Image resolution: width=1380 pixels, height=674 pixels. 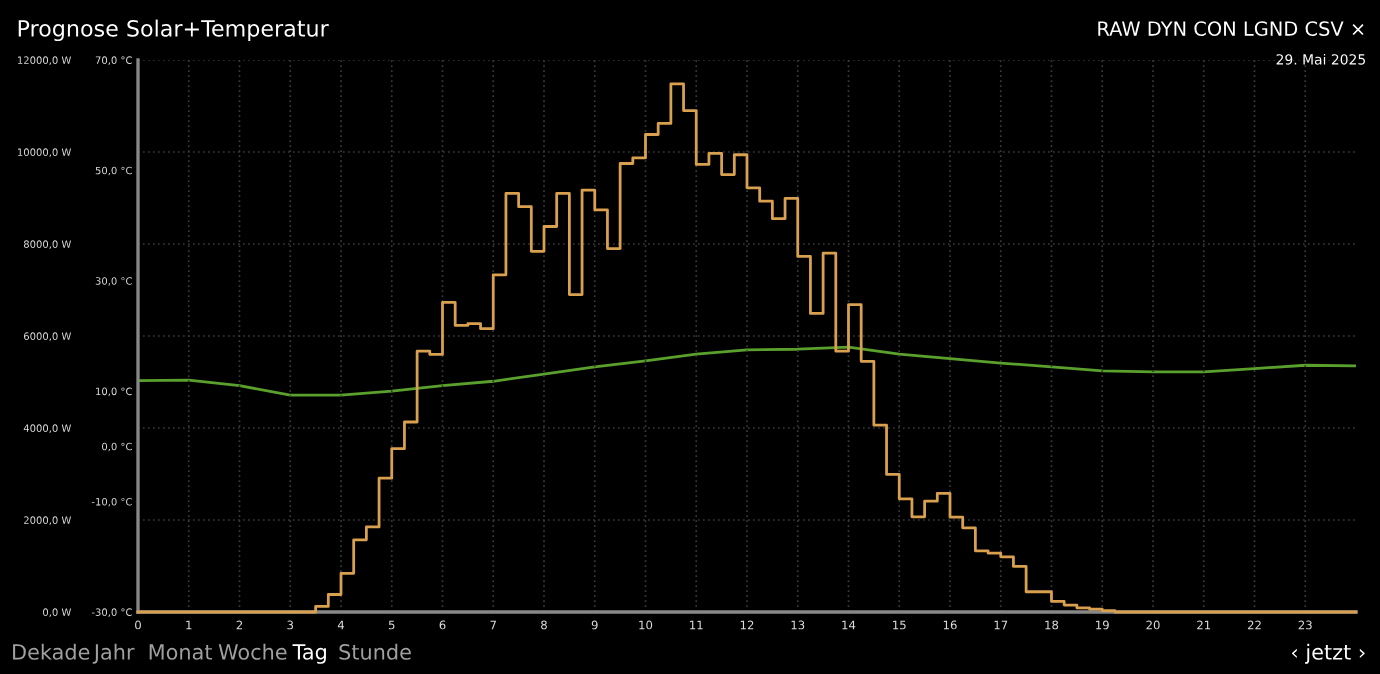 I want to click on text: ‹ jetzt ›, so click(x=1328, y=653).